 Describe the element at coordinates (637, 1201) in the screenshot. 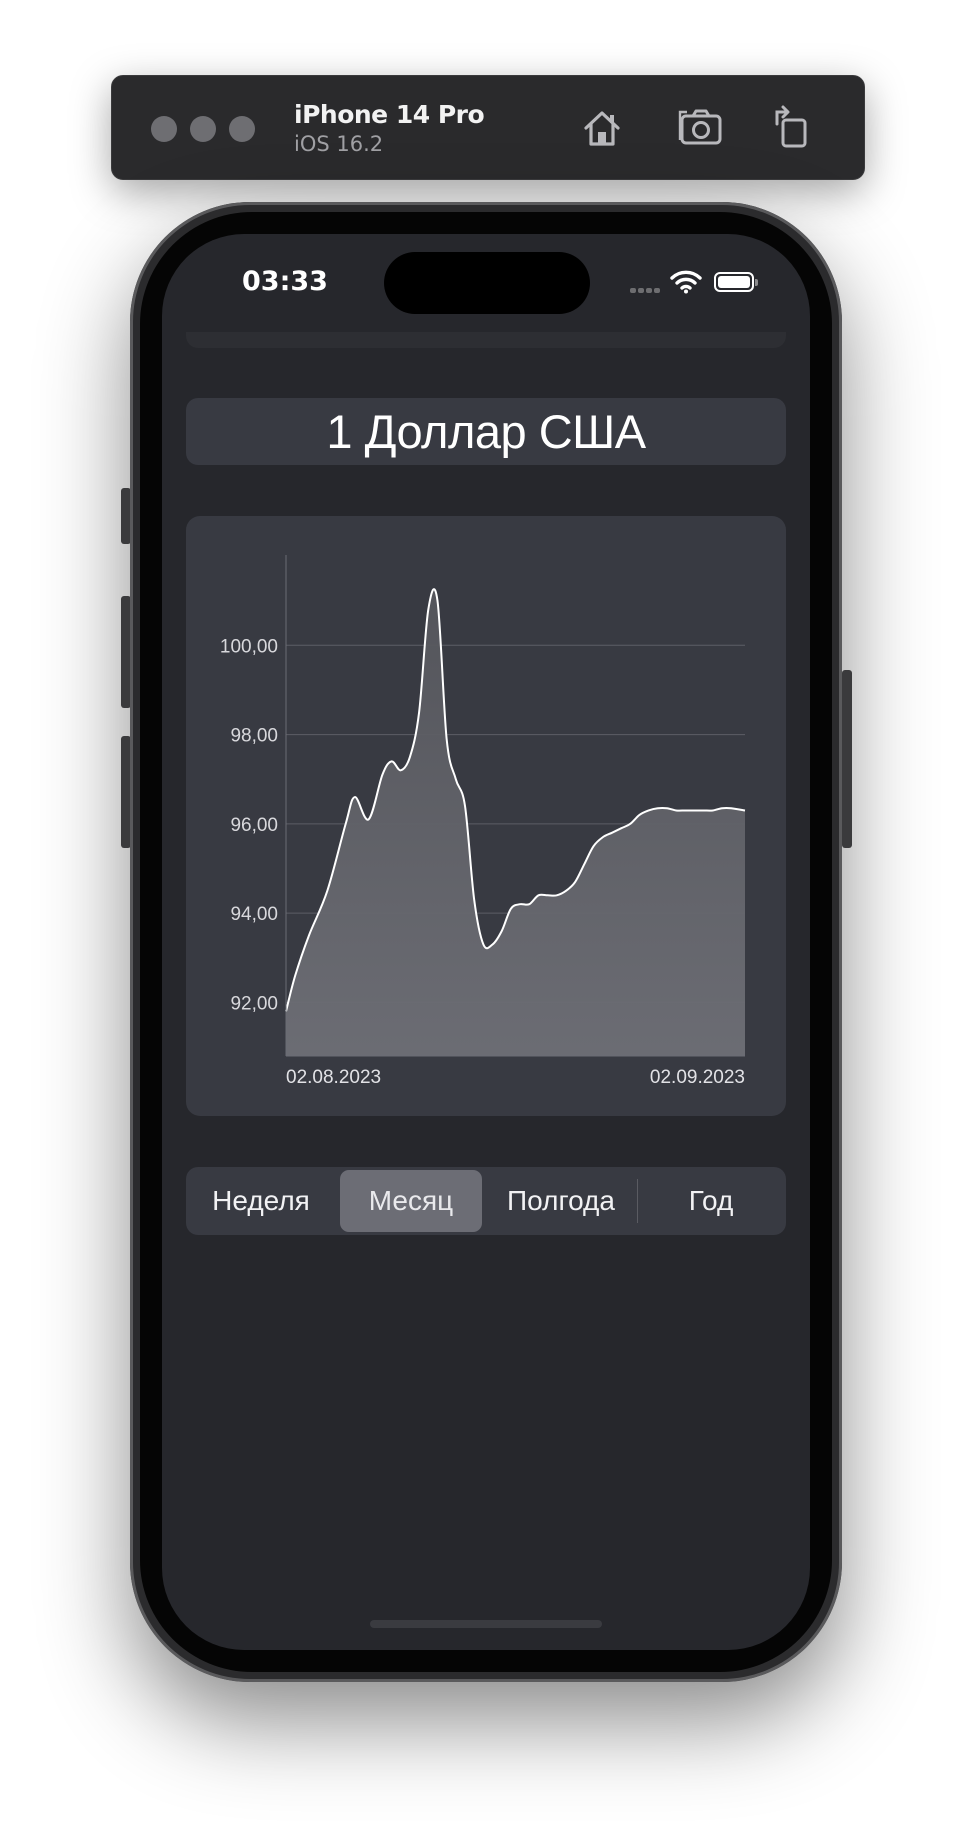

I see `segment-divider` at that location.